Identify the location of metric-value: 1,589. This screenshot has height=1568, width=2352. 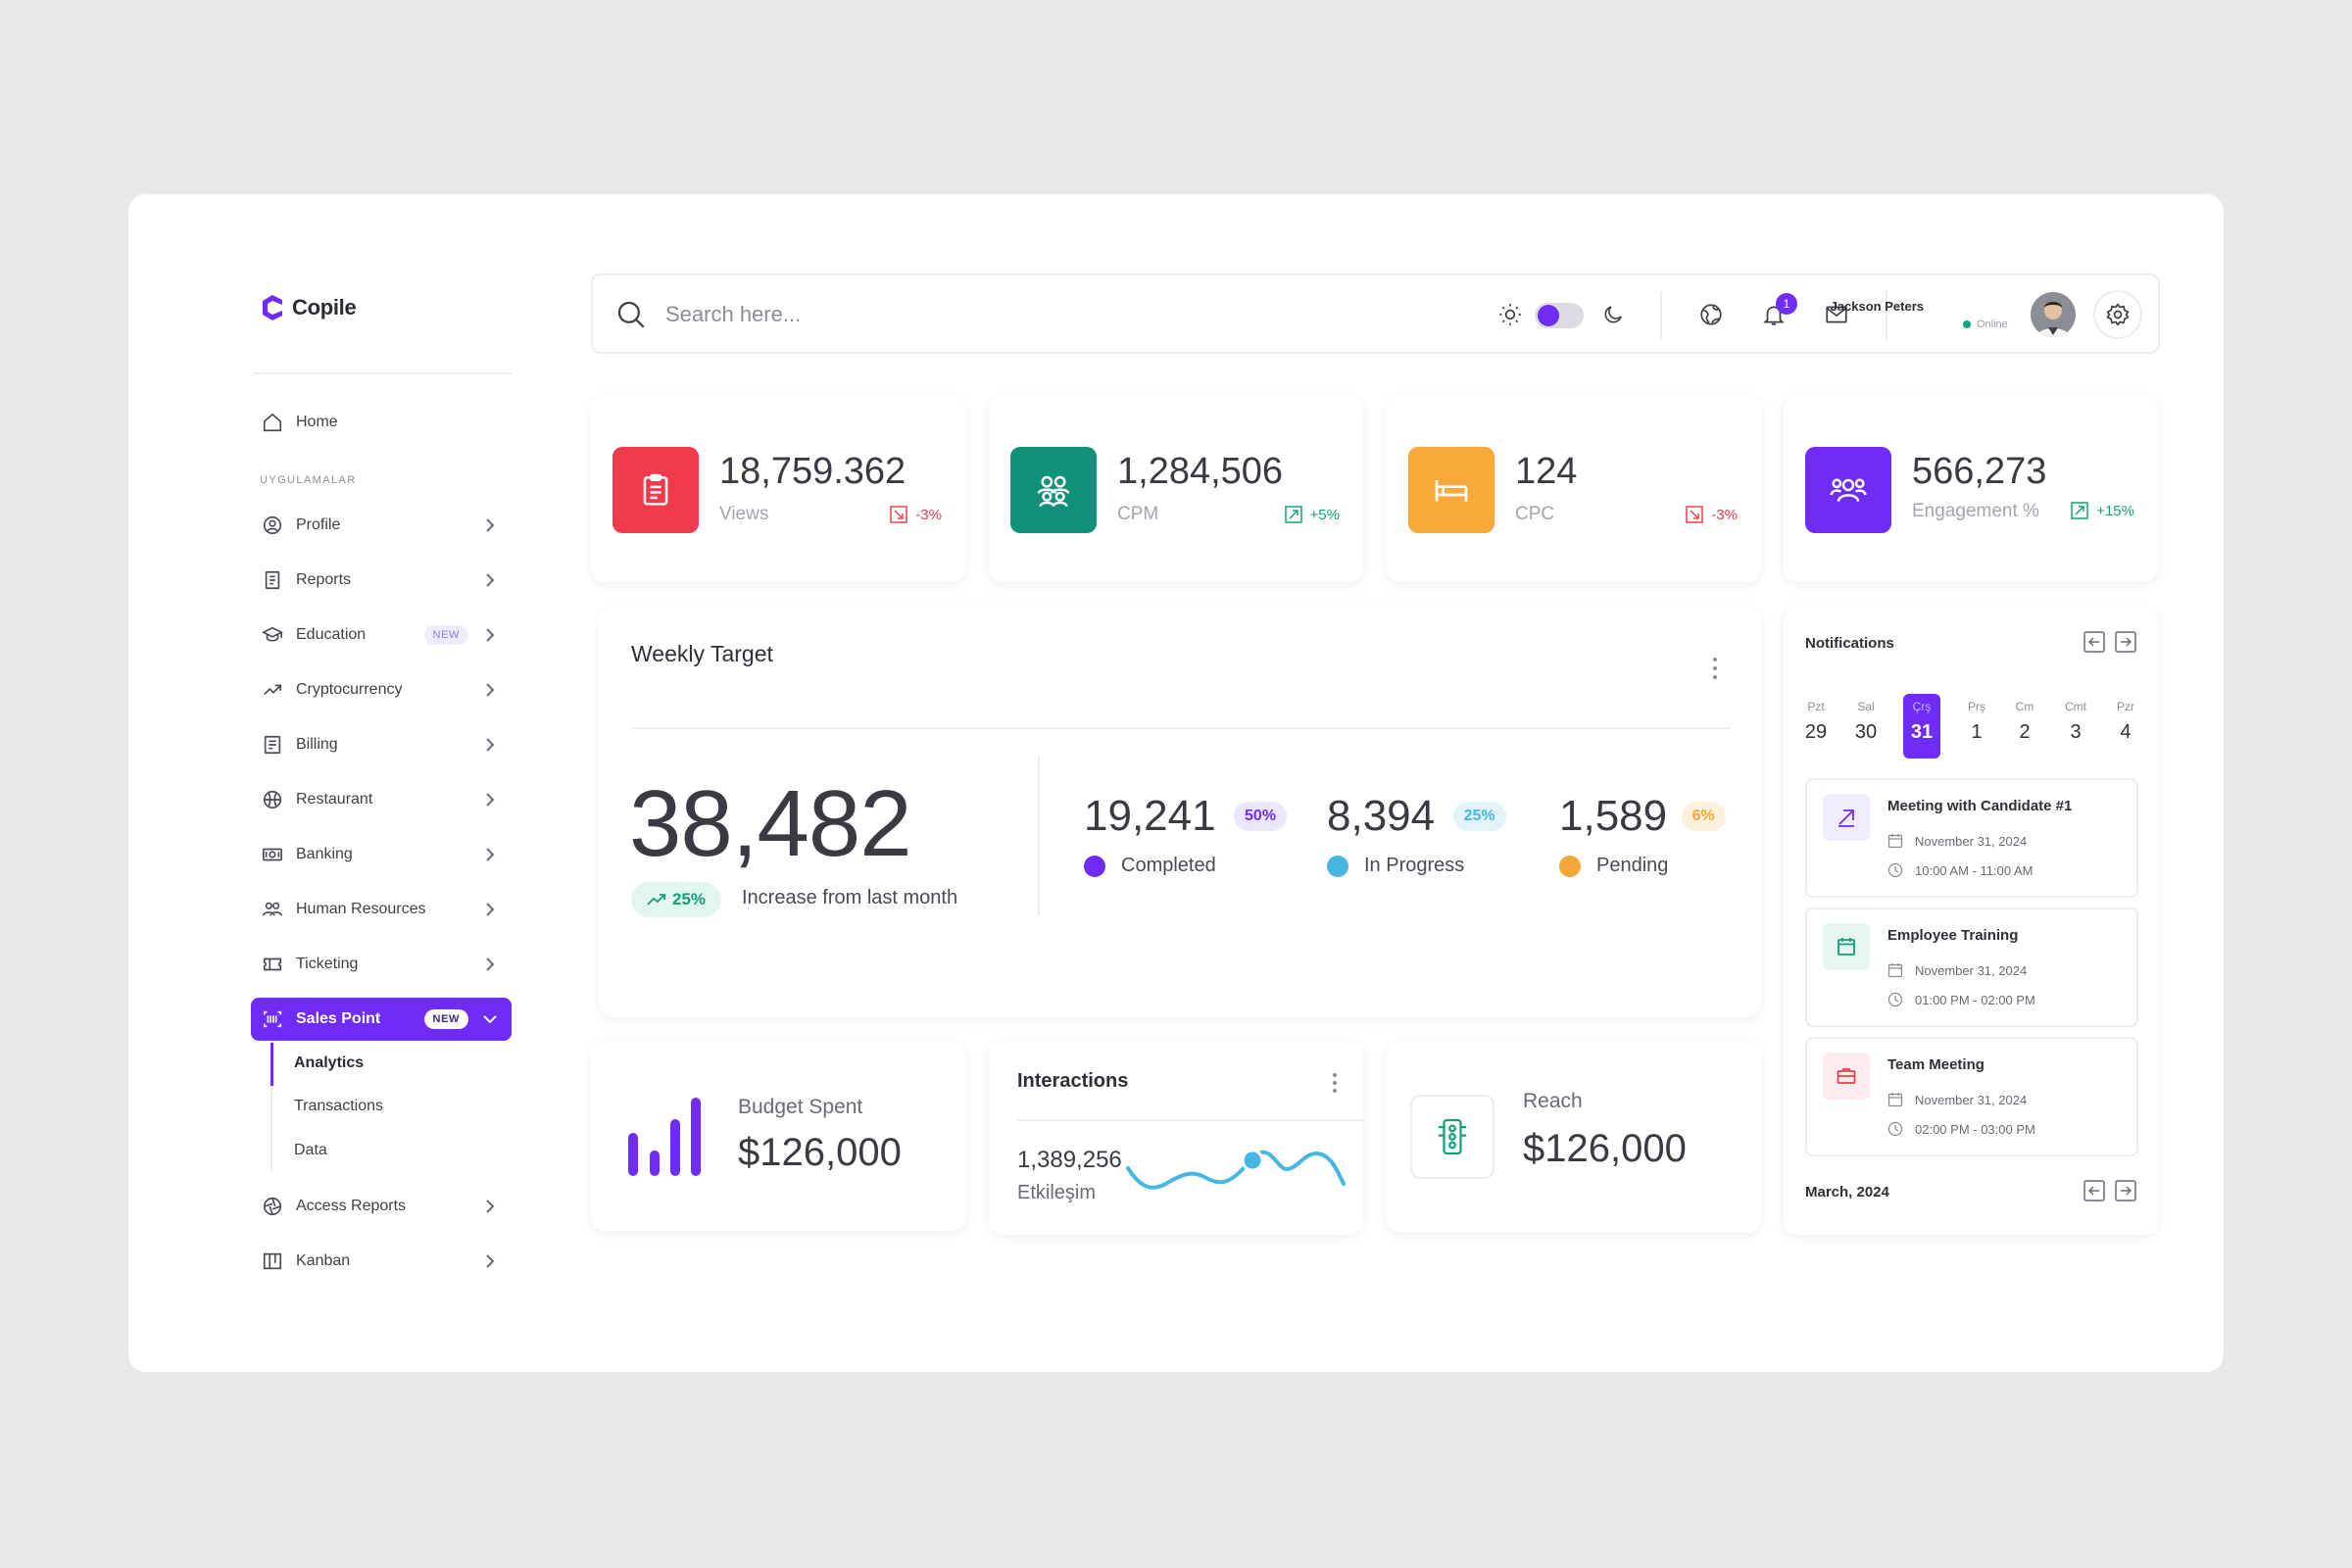
(1613, 816).